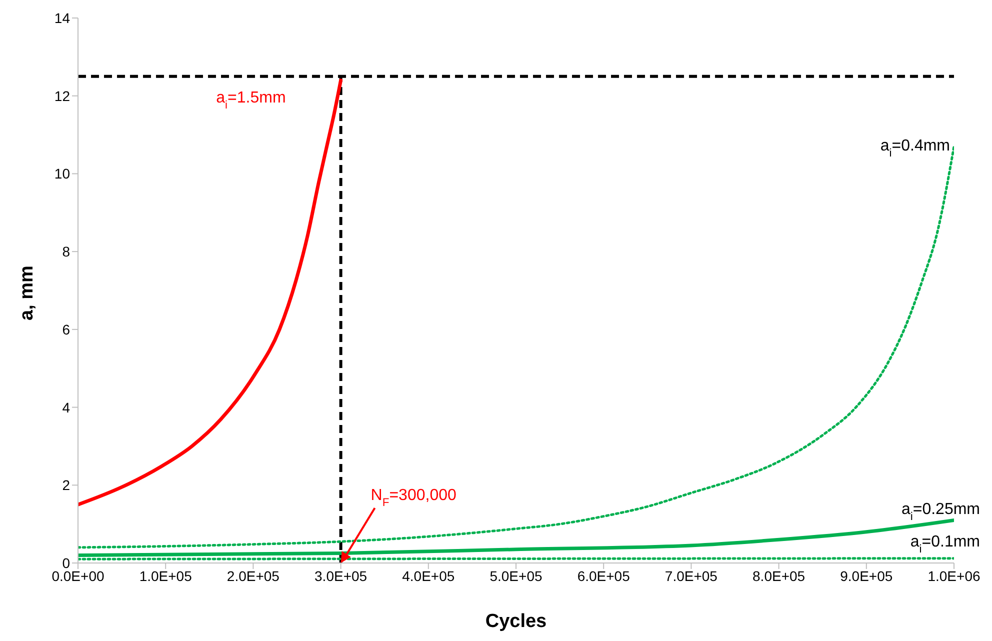 The height and width of the screenshot is (641, 992). I want to click on x-tick-label: 3.0E+05, so click(341, 576).